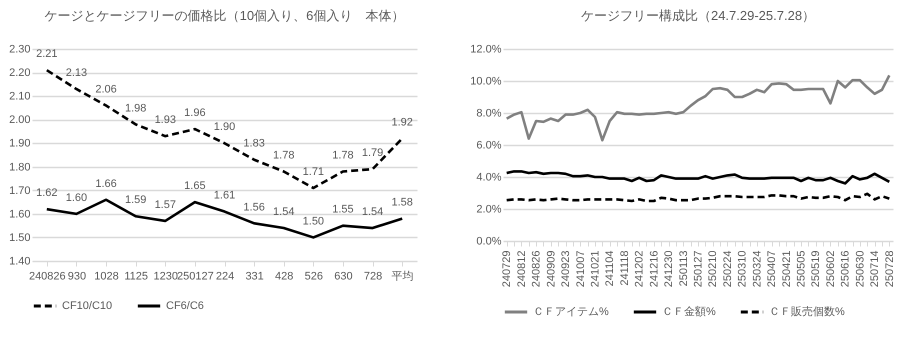 This screenshot has height=344, width=922. What do you see at coordinates (19, 96) in the screenshot?
I see `y-tick-label: 2.10` at bounding box center [19, 96].